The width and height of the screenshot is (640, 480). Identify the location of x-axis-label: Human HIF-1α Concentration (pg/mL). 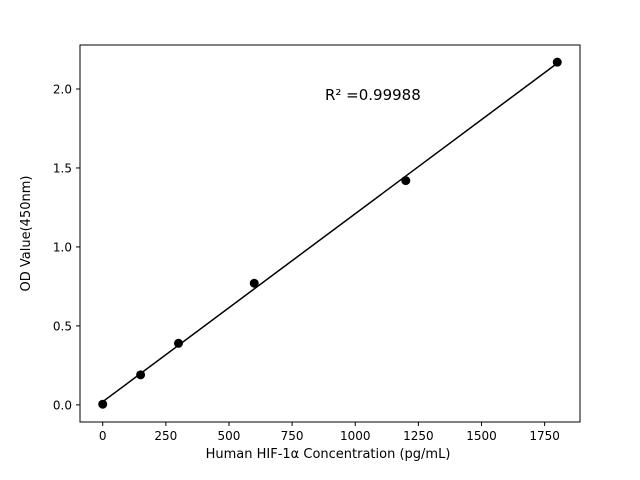
(328, 454).